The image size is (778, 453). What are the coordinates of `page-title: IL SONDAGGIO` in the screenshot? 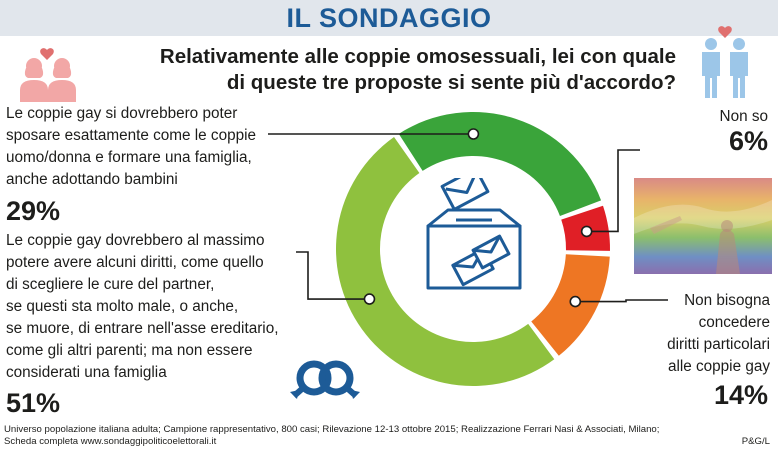 It's located at (389, 18).